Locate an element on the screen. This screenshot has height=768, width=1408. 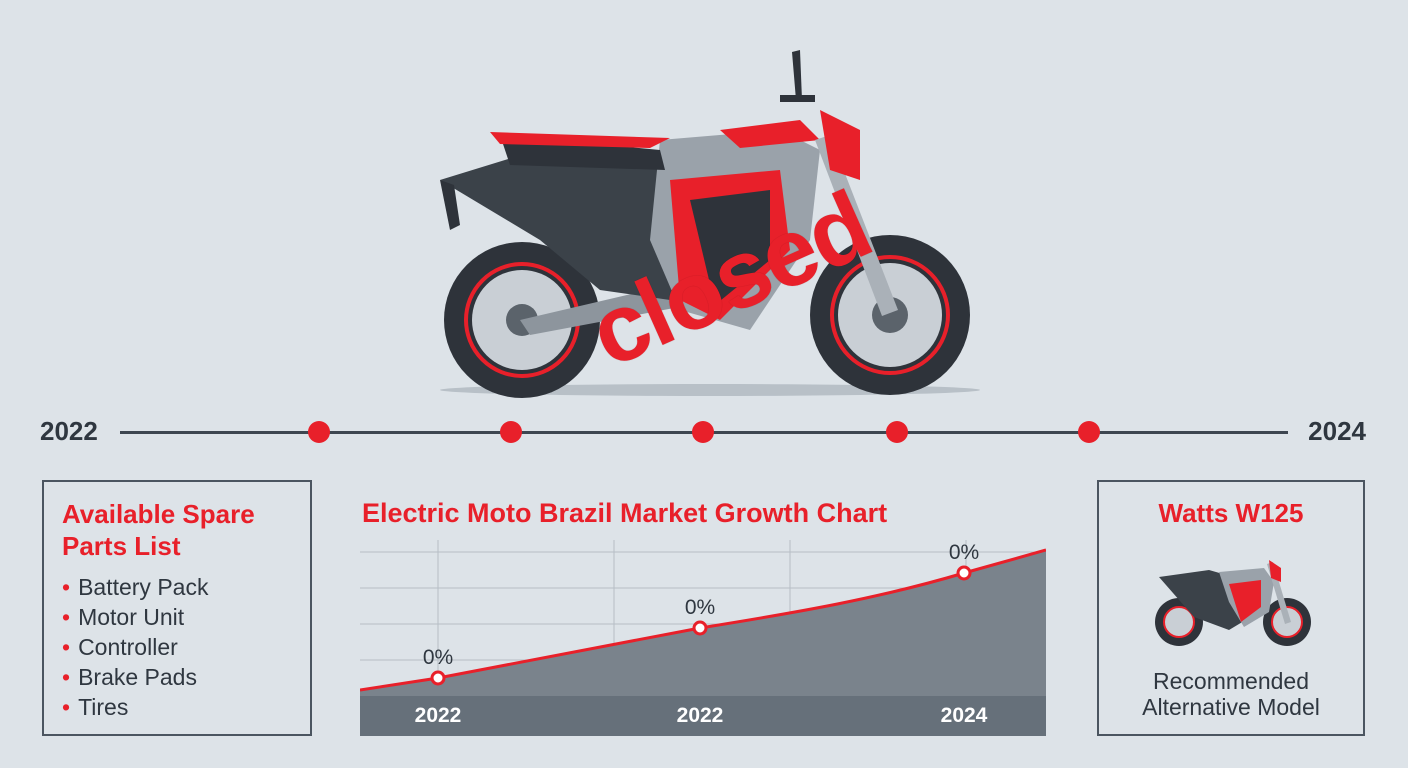
list-item: • Tires is located at coordinates (135, 707).